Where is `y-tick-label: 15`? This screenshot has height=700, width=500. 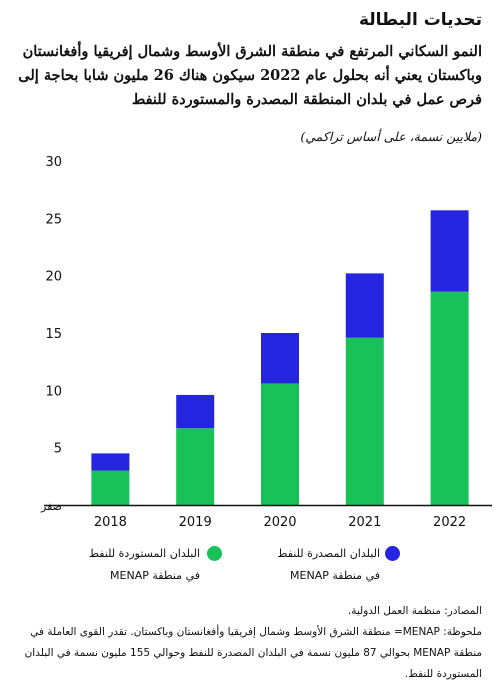 y-tick-label: 15 is located at coordinates (53, 334).